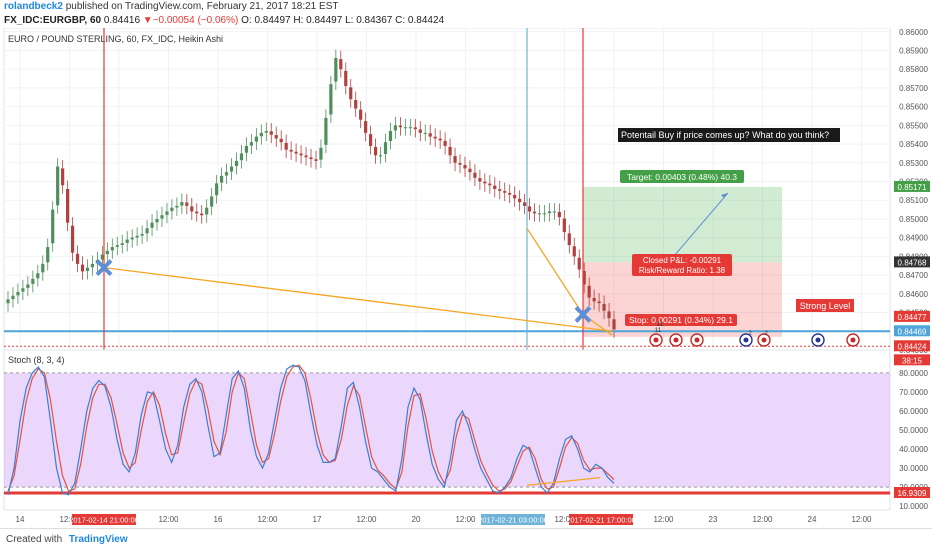  Describe the element at coordinates (53, 20) in the screenshot. I see `symbol-name: FX_IDC:EURGBP, 60` at that location.